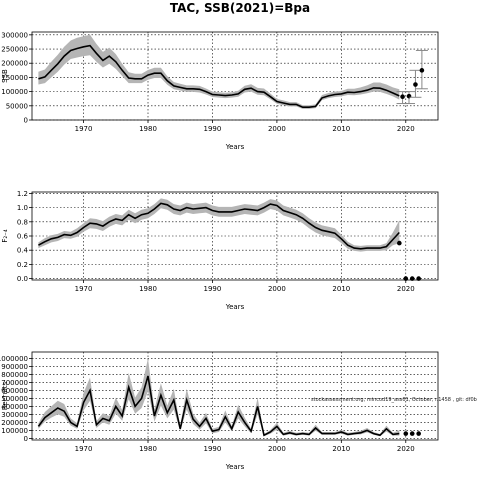 The width and height of the screenshot is (480, 480). I want to click on y-tick-label: 250000, so click(14, 50).